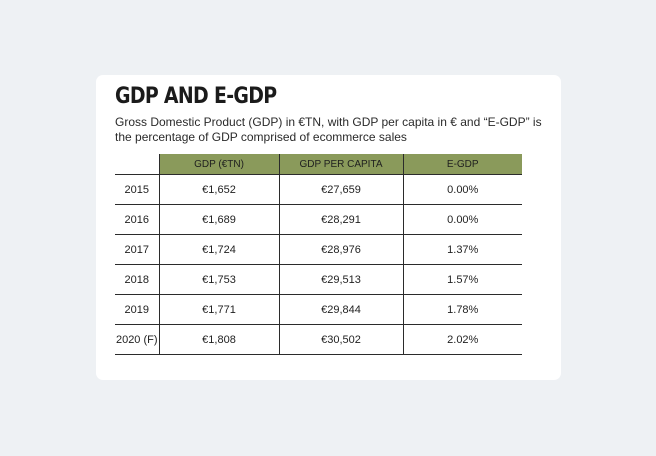  What do you see at coordinates (137, 249) in the screenshot?
I see `year-cell: 2017` at bounding box center [137, 249].